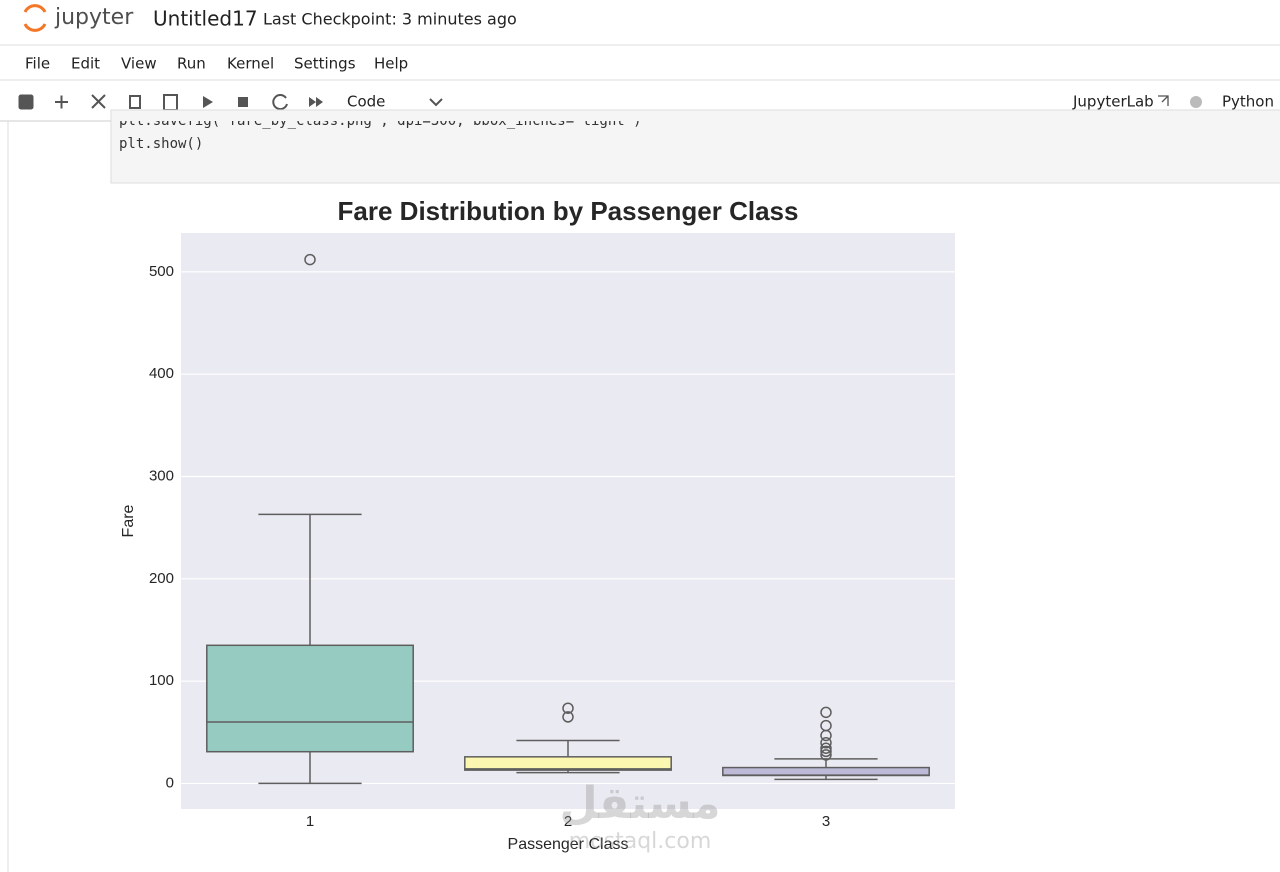 This screenshot has height=872, width=1280. What do you see at coordinates (98, 101) in the screenshot?
I see `cut-icon` at bounding box center [98, 101].